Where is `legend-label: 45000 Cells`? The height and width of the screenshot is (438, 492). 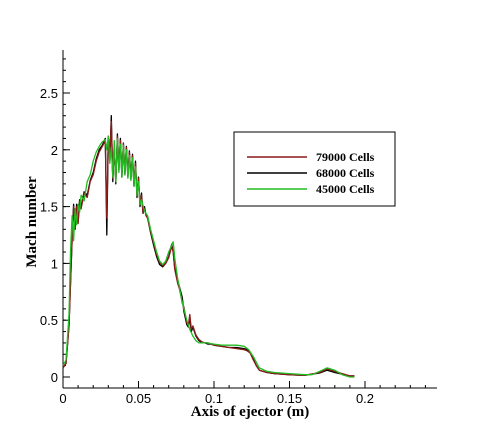
legend-label: 45000 Cells is located at coordinates (345, 189).